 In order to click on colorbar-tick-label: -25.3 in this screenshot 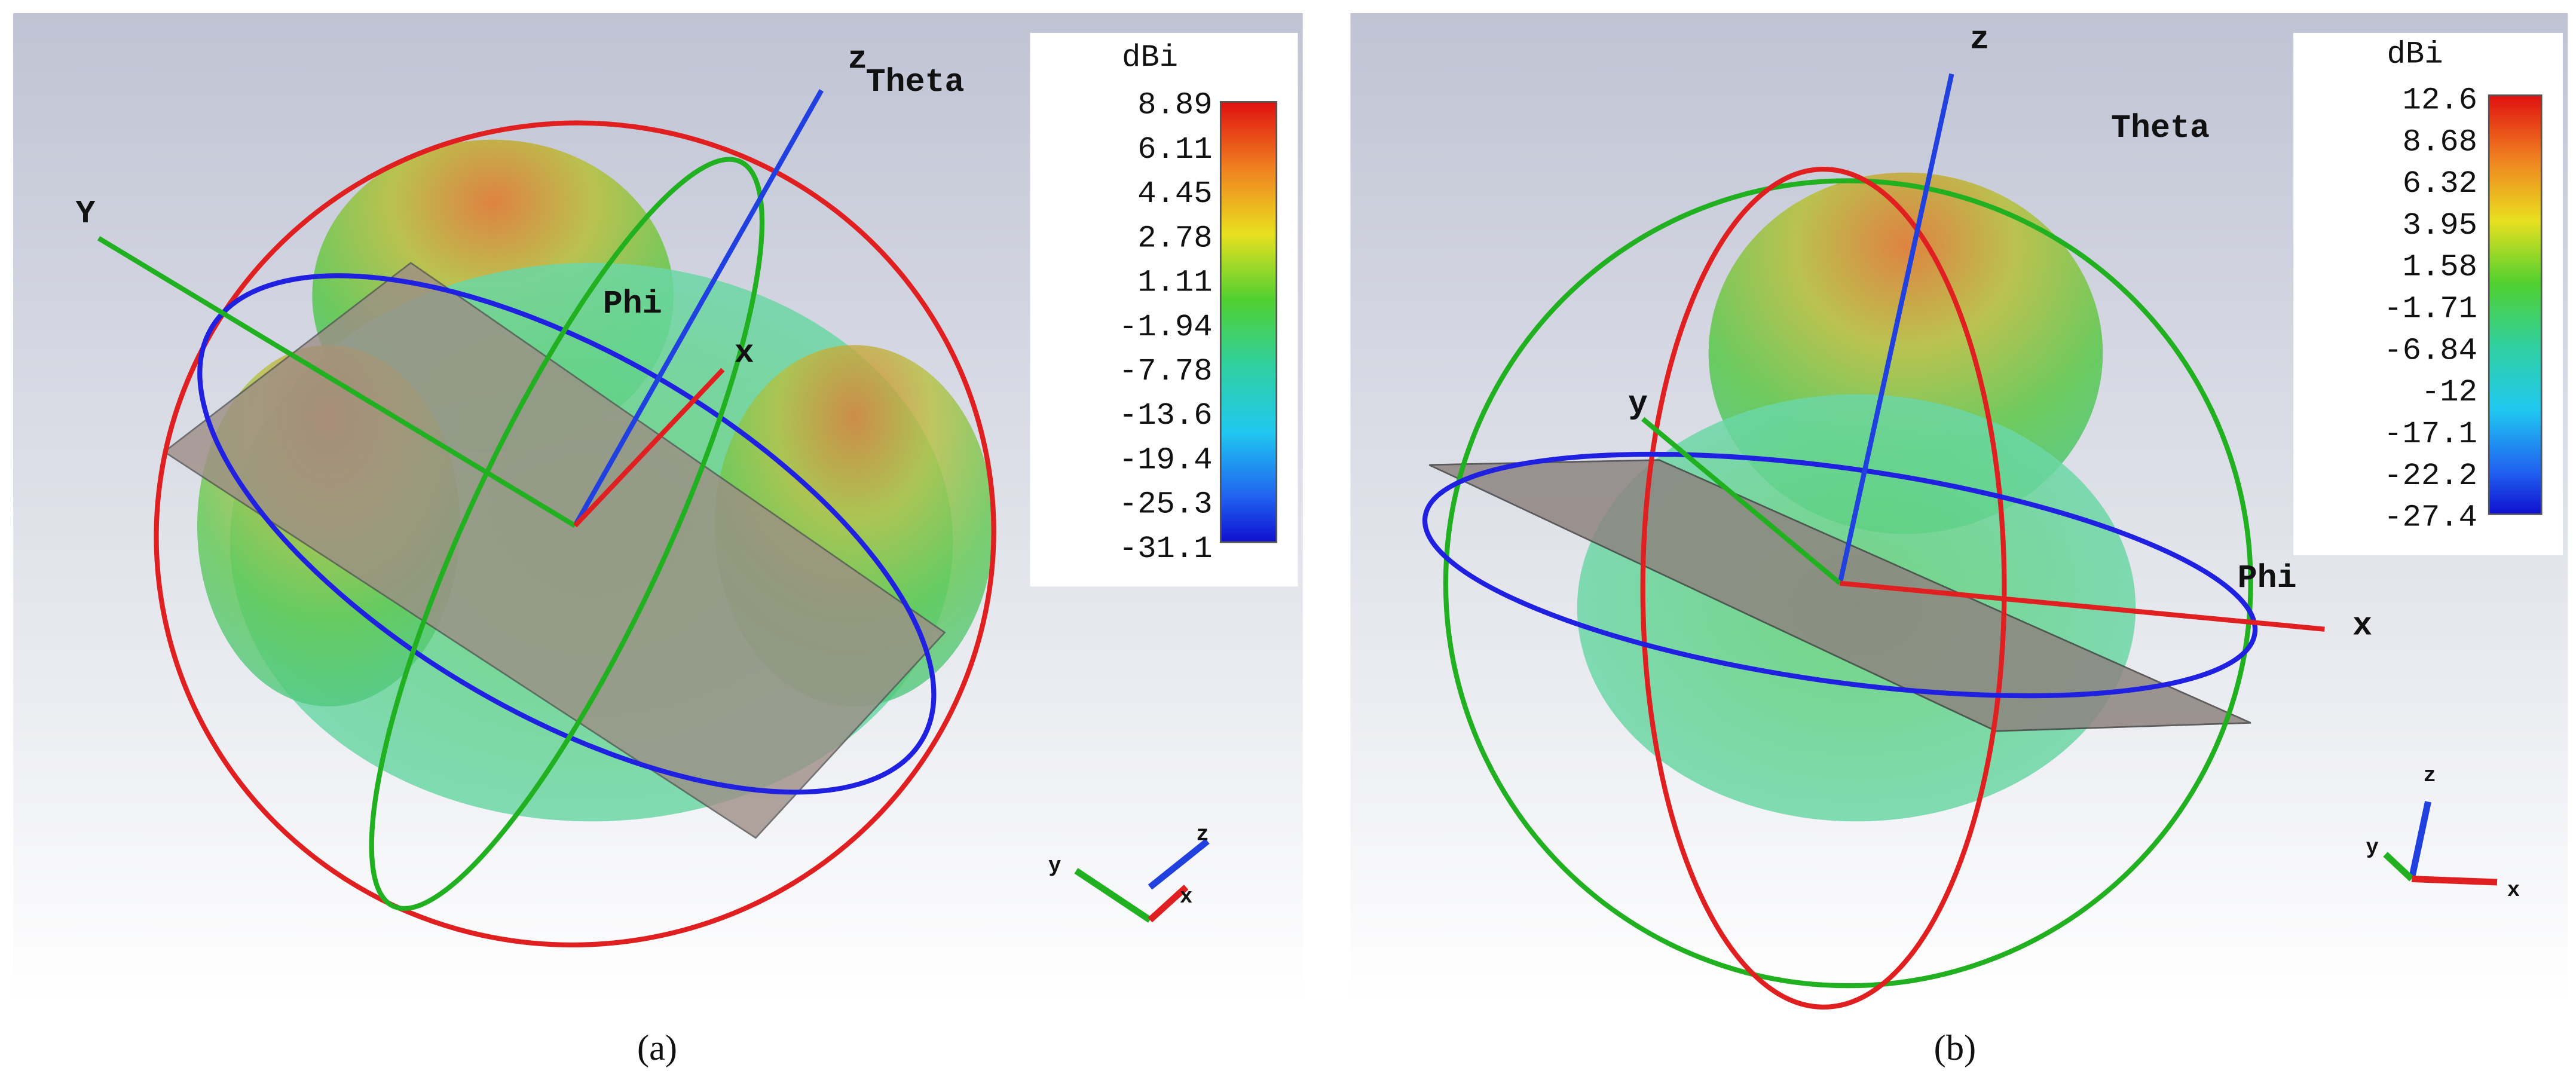, I will do `click(1166, 505)`.